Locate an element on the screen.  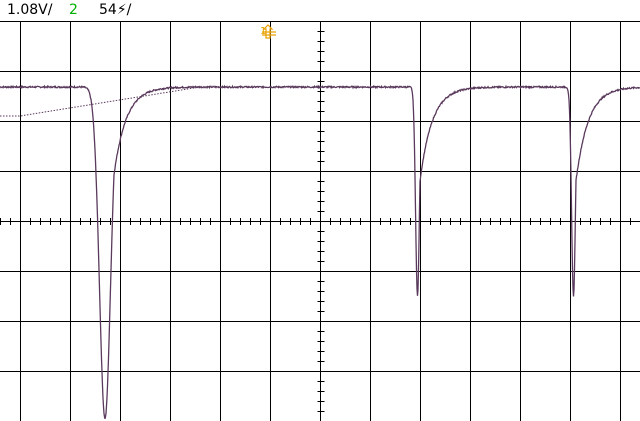
offset-ramp-line is located at coordinates (100, 101).